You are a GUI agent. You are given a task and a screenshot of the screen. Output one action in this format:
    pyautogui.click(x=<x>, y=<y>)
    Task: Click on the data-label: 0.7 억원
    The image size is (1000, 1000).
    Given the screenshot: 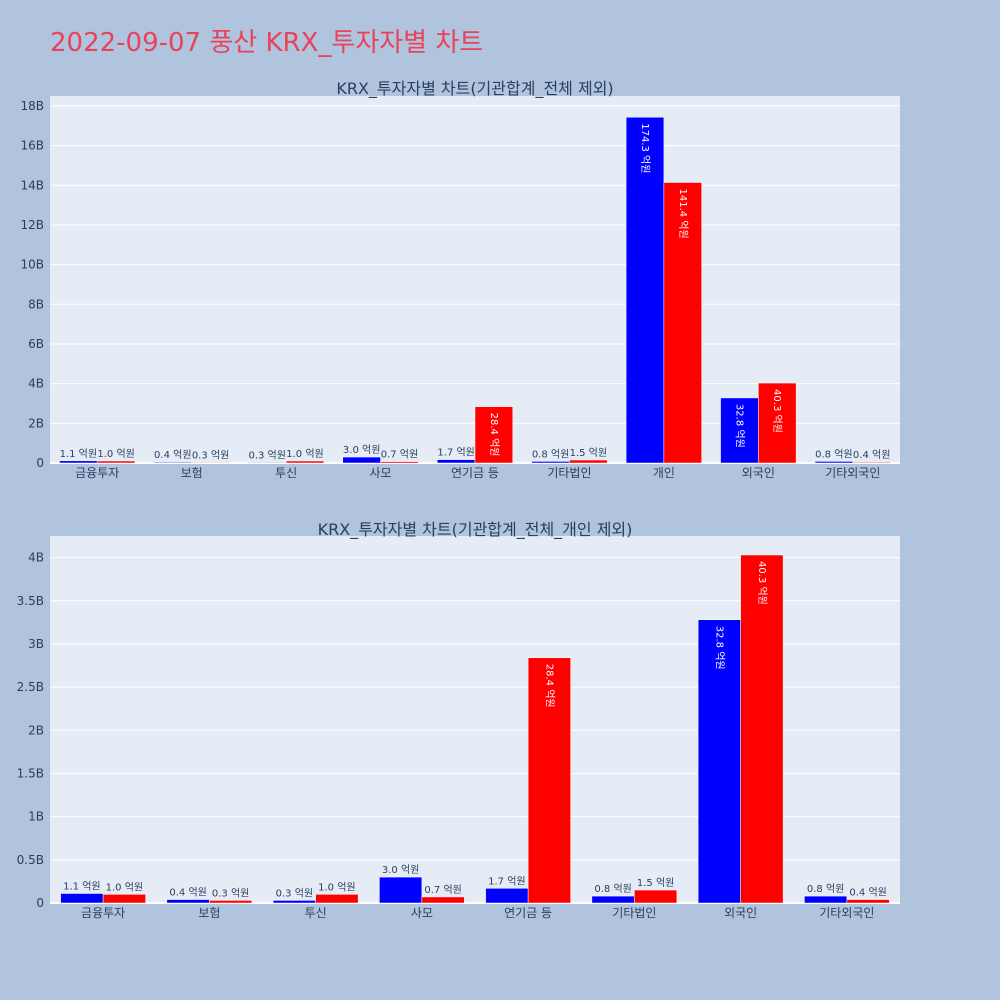 What is the action you would take?
    pyautogui.click(x=399, y=455)
    